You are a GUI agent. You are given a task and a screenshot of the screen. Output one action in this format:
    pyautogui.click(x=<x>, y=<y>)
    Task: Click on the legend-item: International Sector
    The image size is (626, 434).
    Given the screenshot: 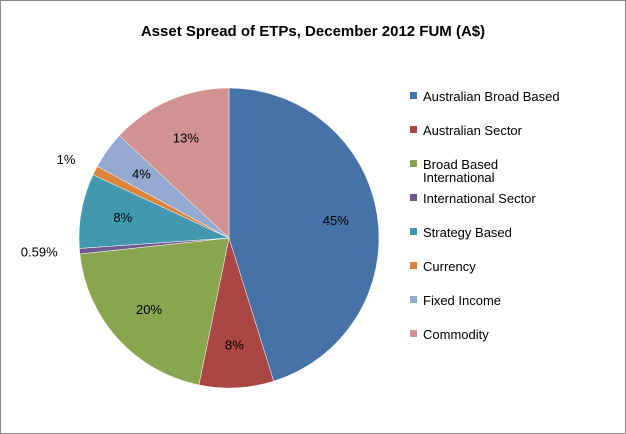 What is the action you would take?
    pyautogui.click(x=500, y=207)
    